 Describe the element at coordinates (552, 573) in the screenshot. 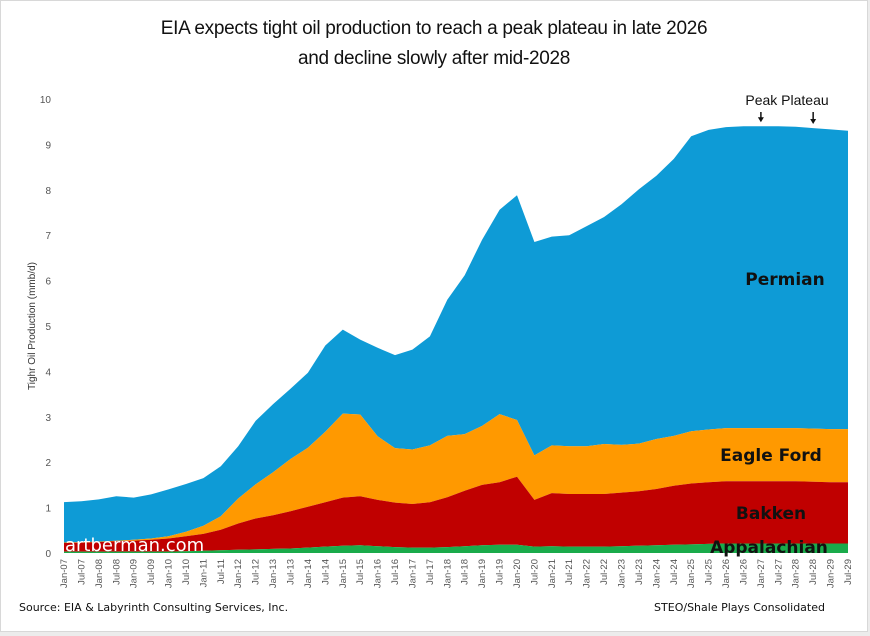

I see `x-tick-label: Jan-21` at that location.